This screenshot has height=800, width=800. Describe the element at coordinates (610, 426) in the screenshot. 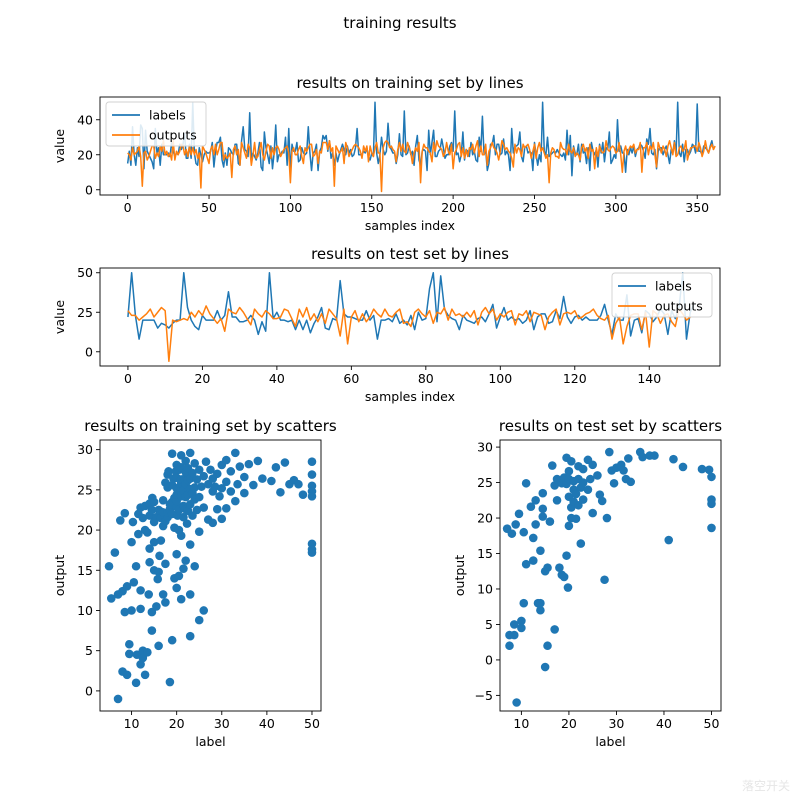

I see `subplot-title: results on test set by scatters` at that location.